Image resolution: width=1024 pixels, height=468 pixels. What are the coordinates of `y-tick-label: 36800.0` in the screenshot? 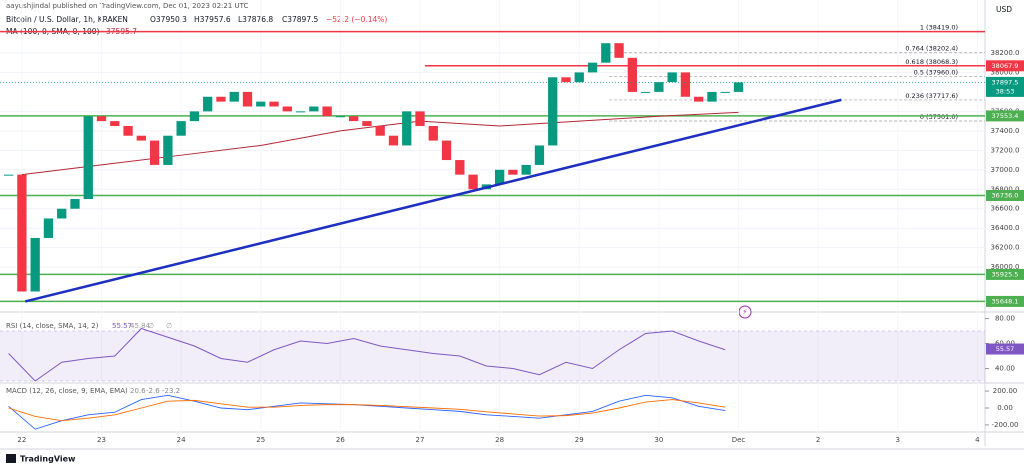 It's located at (1005, 189).